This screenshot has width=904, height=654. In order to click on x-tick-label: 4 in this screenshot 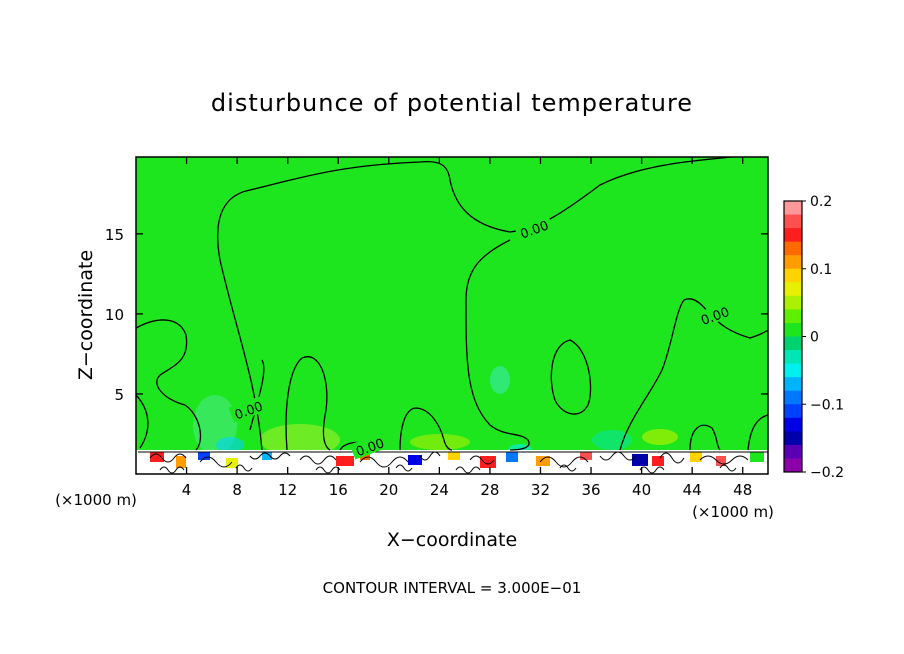, I will do `click(187, 490)`.